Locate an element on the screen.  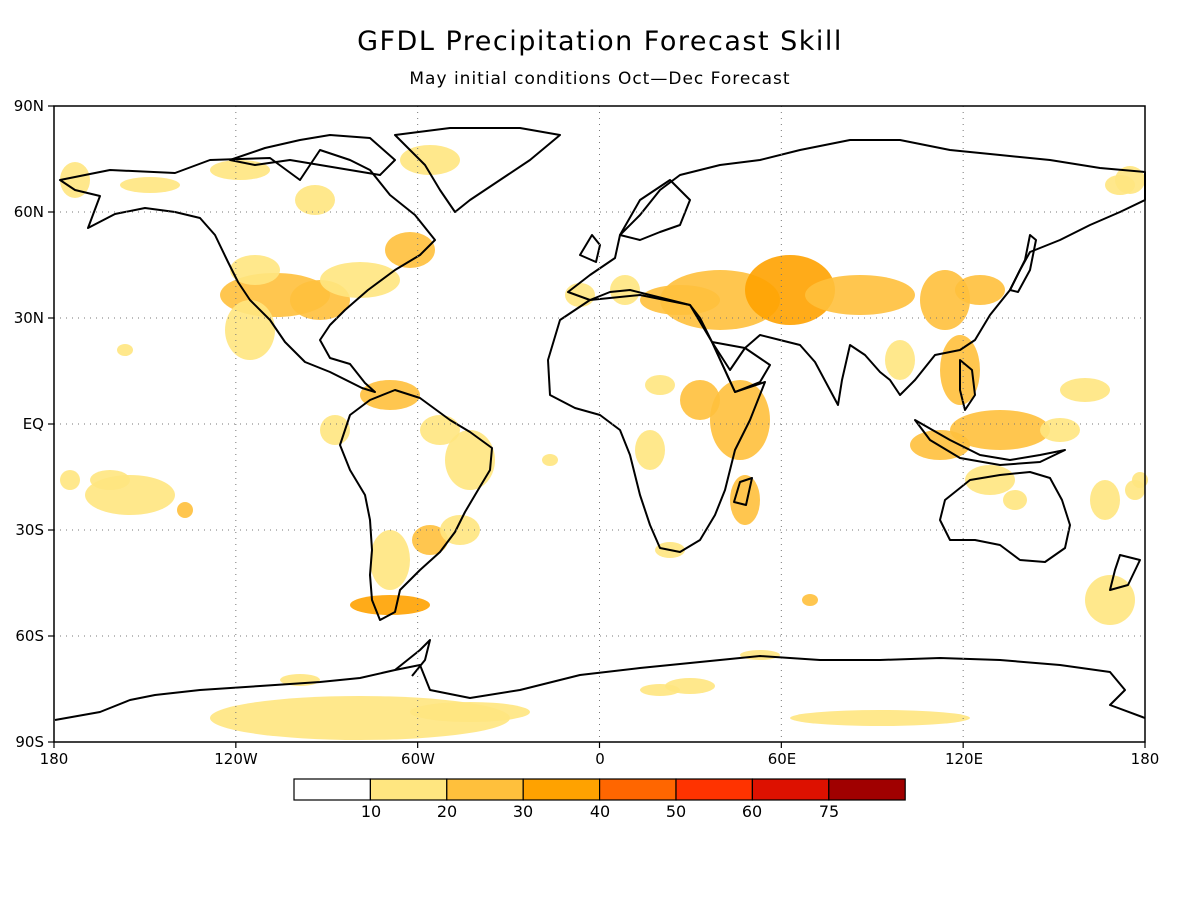
lon-label-180e: 180 is located at coordinates (1145, 759).